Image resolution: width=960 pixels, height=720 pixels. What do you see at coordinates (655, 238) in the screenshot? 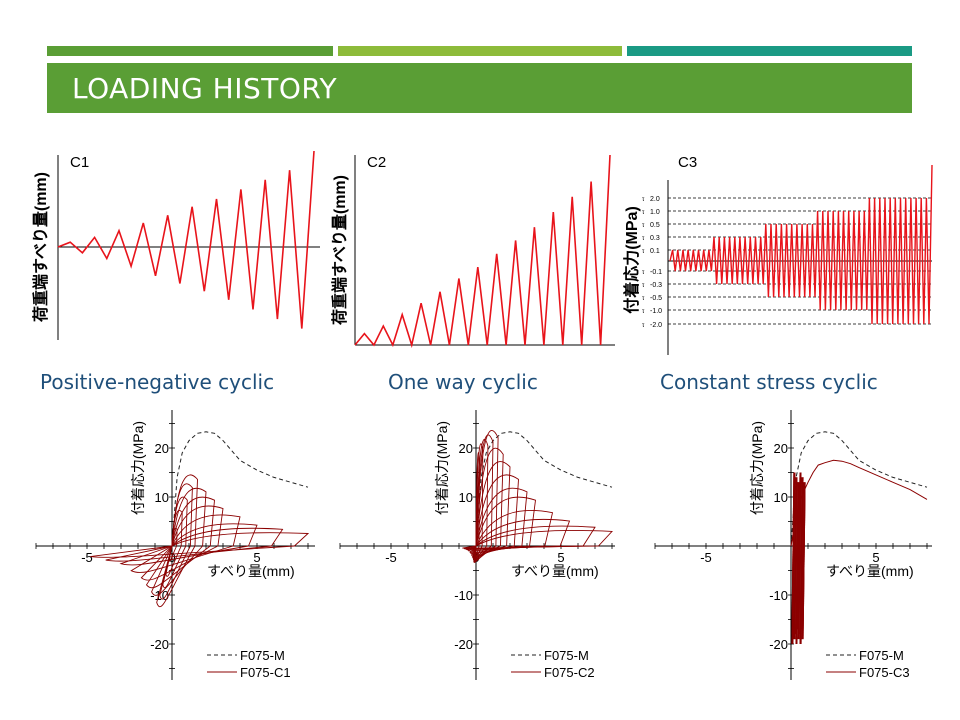
I see `level-label: 0.3` at bounding box center [655, 238].